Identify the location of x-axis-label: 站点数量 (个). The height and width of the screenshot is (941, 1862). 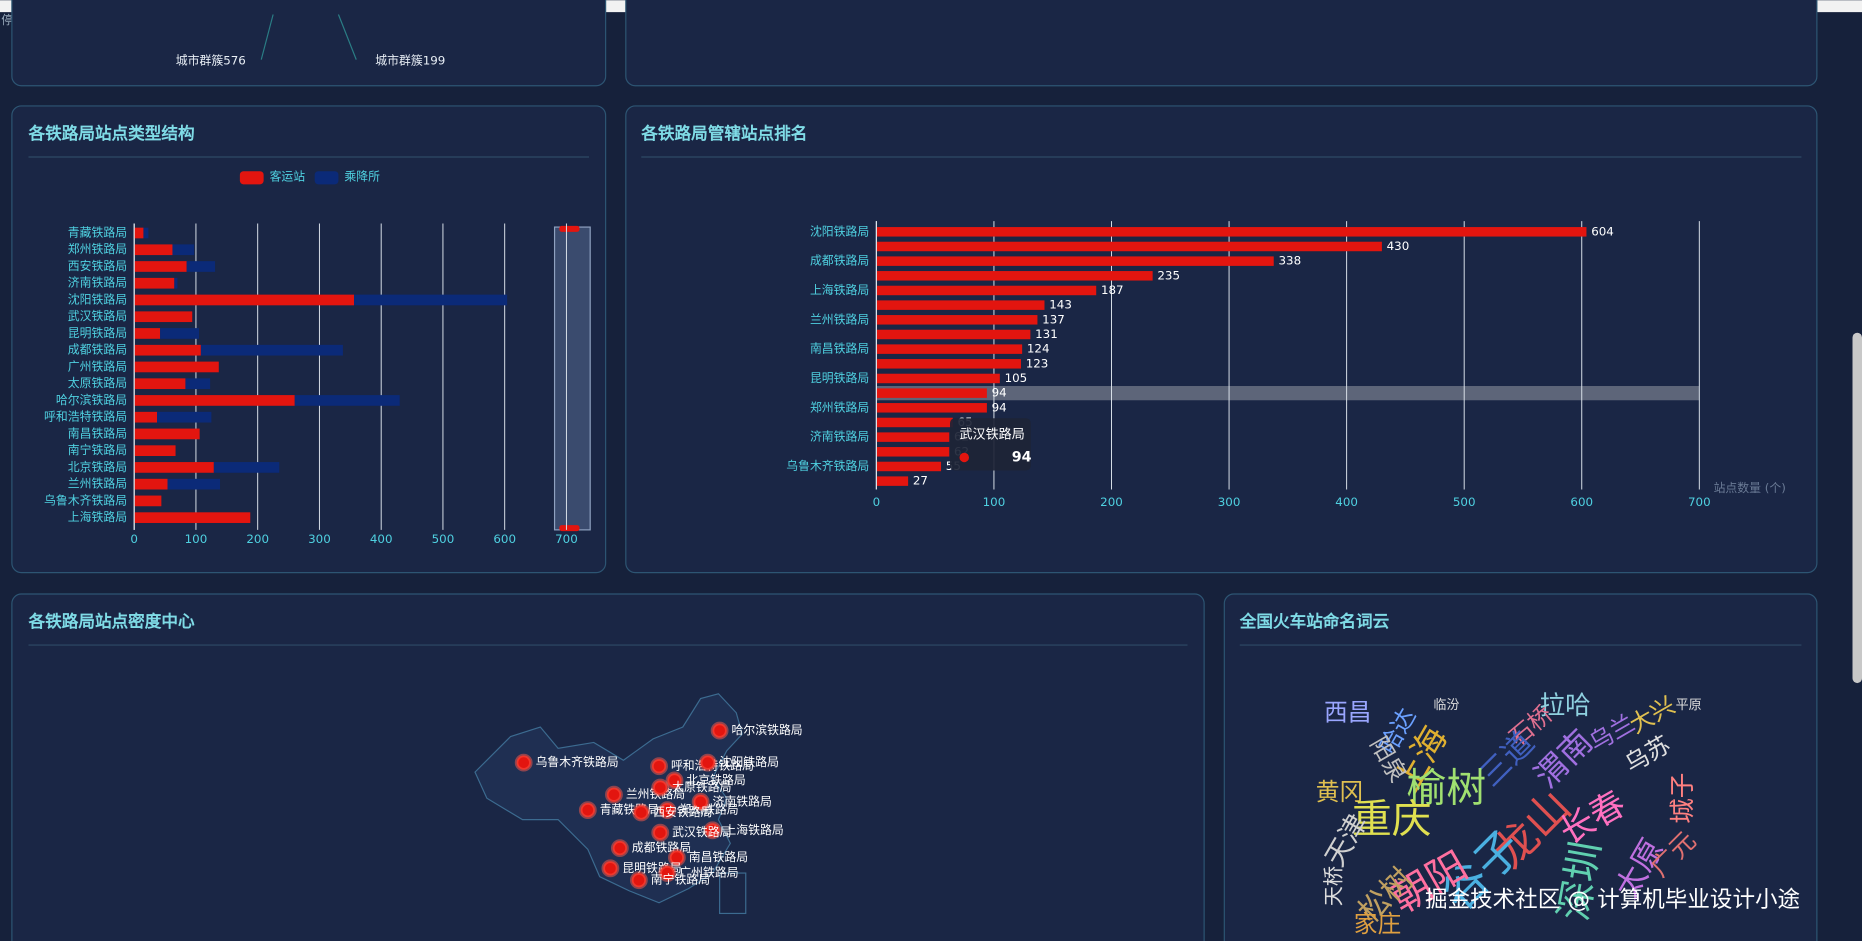
(1750, 488).